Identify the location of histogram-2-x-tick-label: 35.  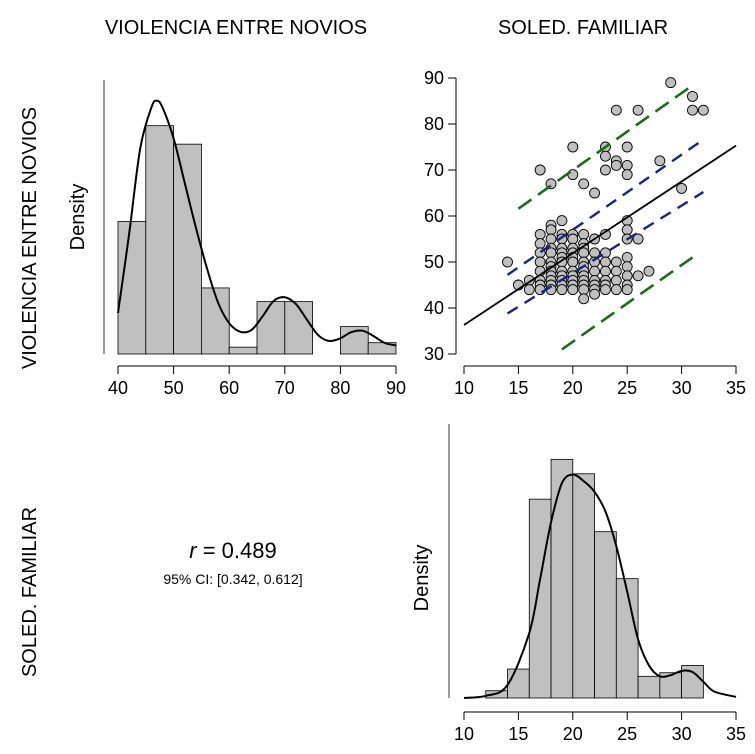
(736, 734).